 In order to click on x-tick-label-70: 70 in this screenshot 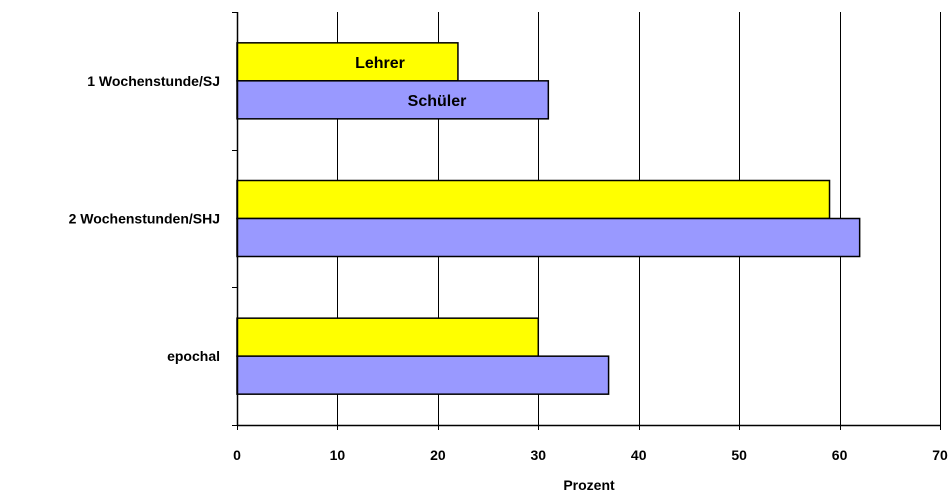, I will do `click(940, 455)`.